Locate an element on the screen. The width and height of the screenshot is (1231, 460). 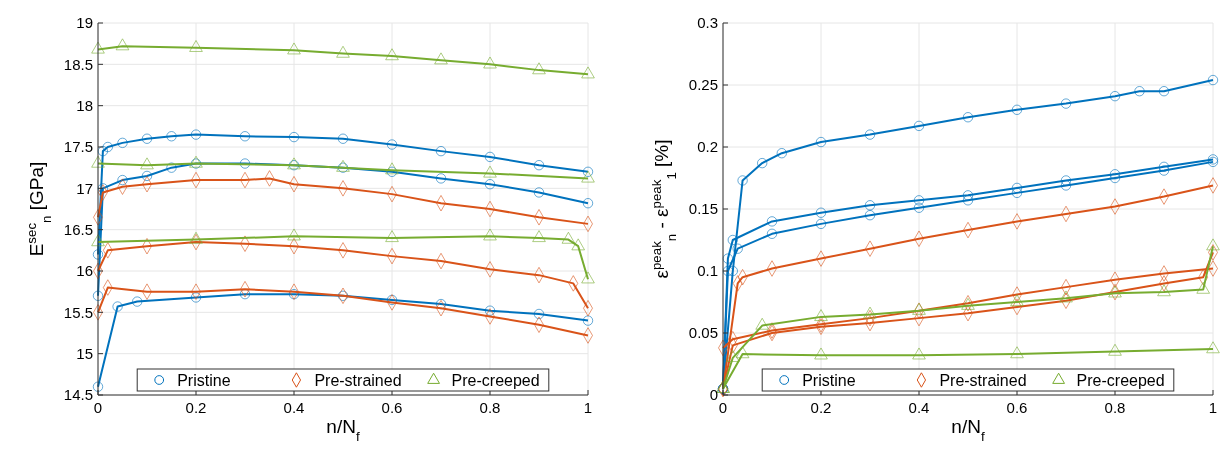
y-tick-label: 0.3 is located at coordinates (707, 23).